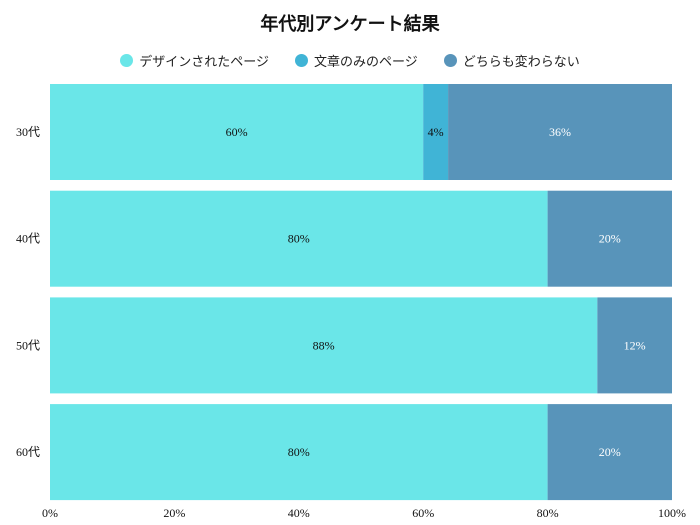  Describe the element at coordinates (50, 513) in the screenshot. I see `x-tick-label: 0%` at that location.